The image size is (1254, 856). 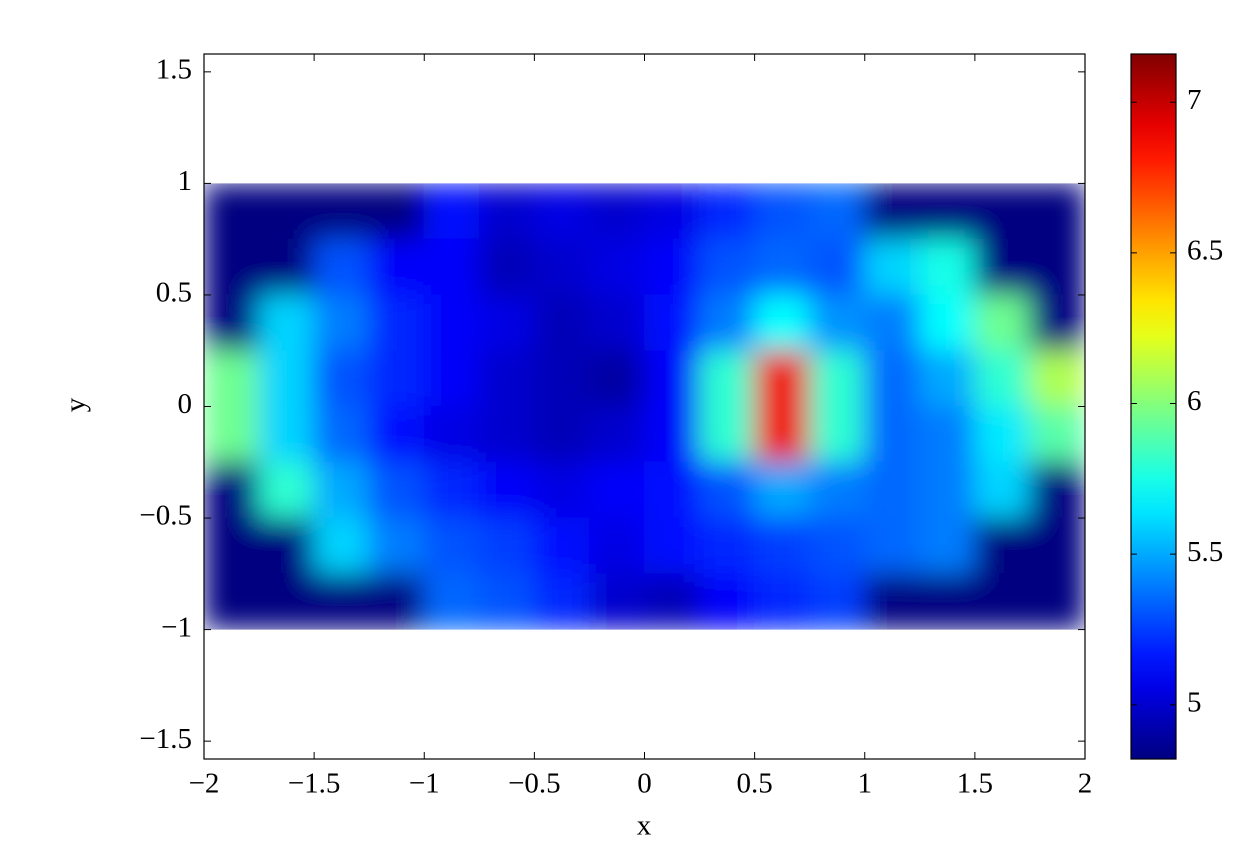 What do you see at coordinates (176, 627) in the screenshot?
I see `y-tick-label: −1` at bounding box center [176, 627].